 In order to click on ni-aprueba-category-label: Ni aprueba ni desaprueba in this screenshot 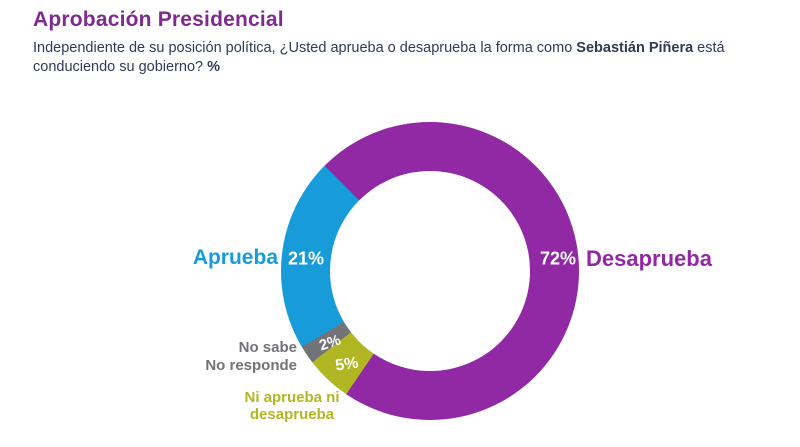, I will do `click(292, 406)`.